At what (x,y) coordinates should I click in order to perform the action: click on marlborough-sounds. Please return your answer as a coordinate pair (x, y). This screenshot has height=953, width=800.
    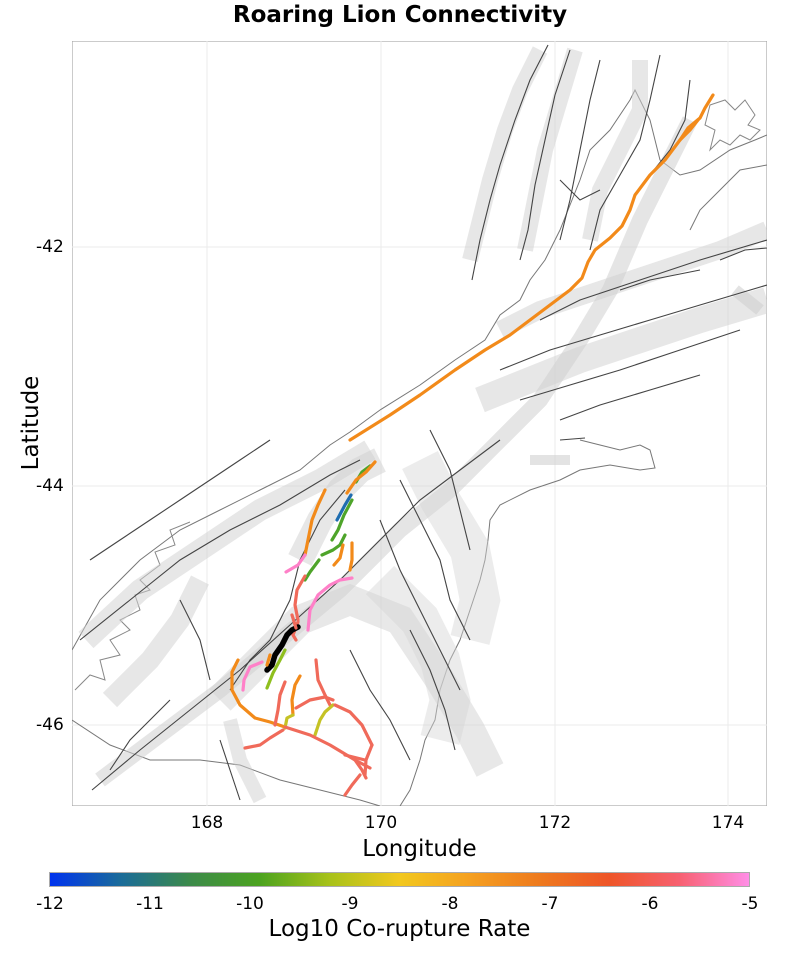
    Looking at the image, I should click on (732, 125).